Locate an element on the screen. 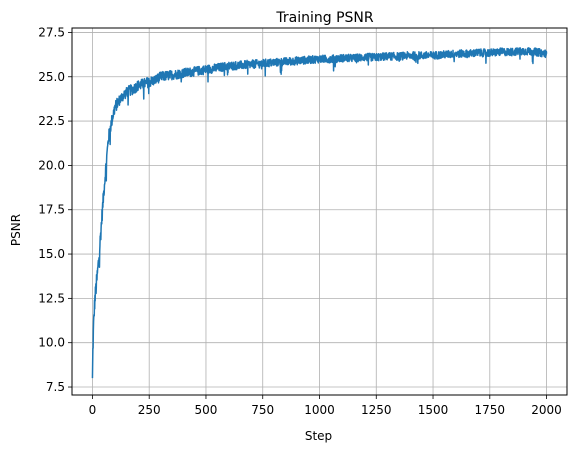  x-tick-label: 1500 is located at coordinates (433, 410).